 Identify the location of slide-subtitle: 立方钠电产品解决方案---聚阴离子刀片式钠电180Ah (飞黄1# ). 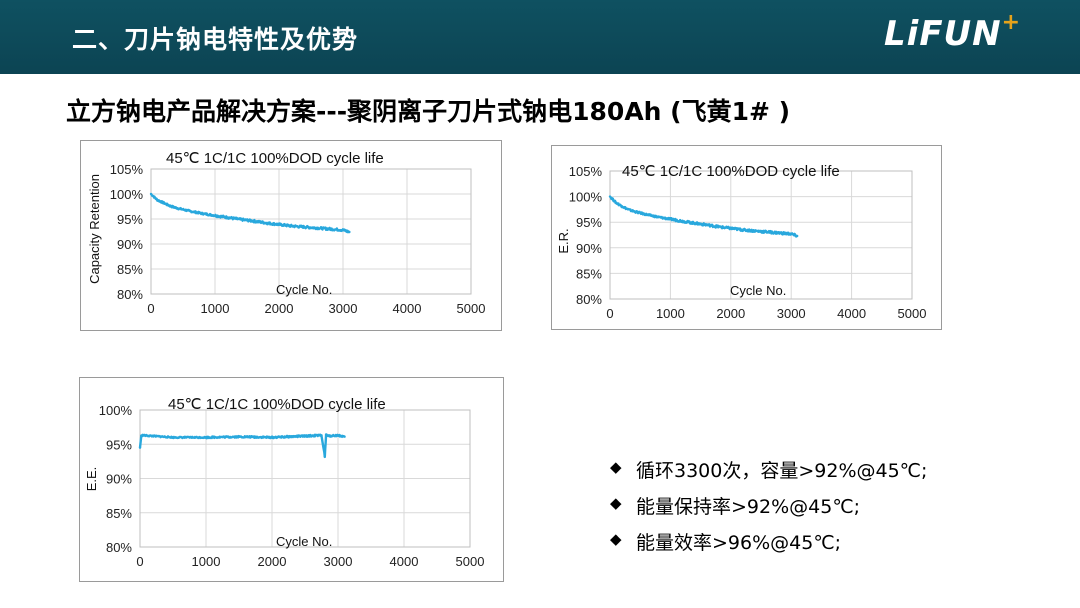
(428, 111).